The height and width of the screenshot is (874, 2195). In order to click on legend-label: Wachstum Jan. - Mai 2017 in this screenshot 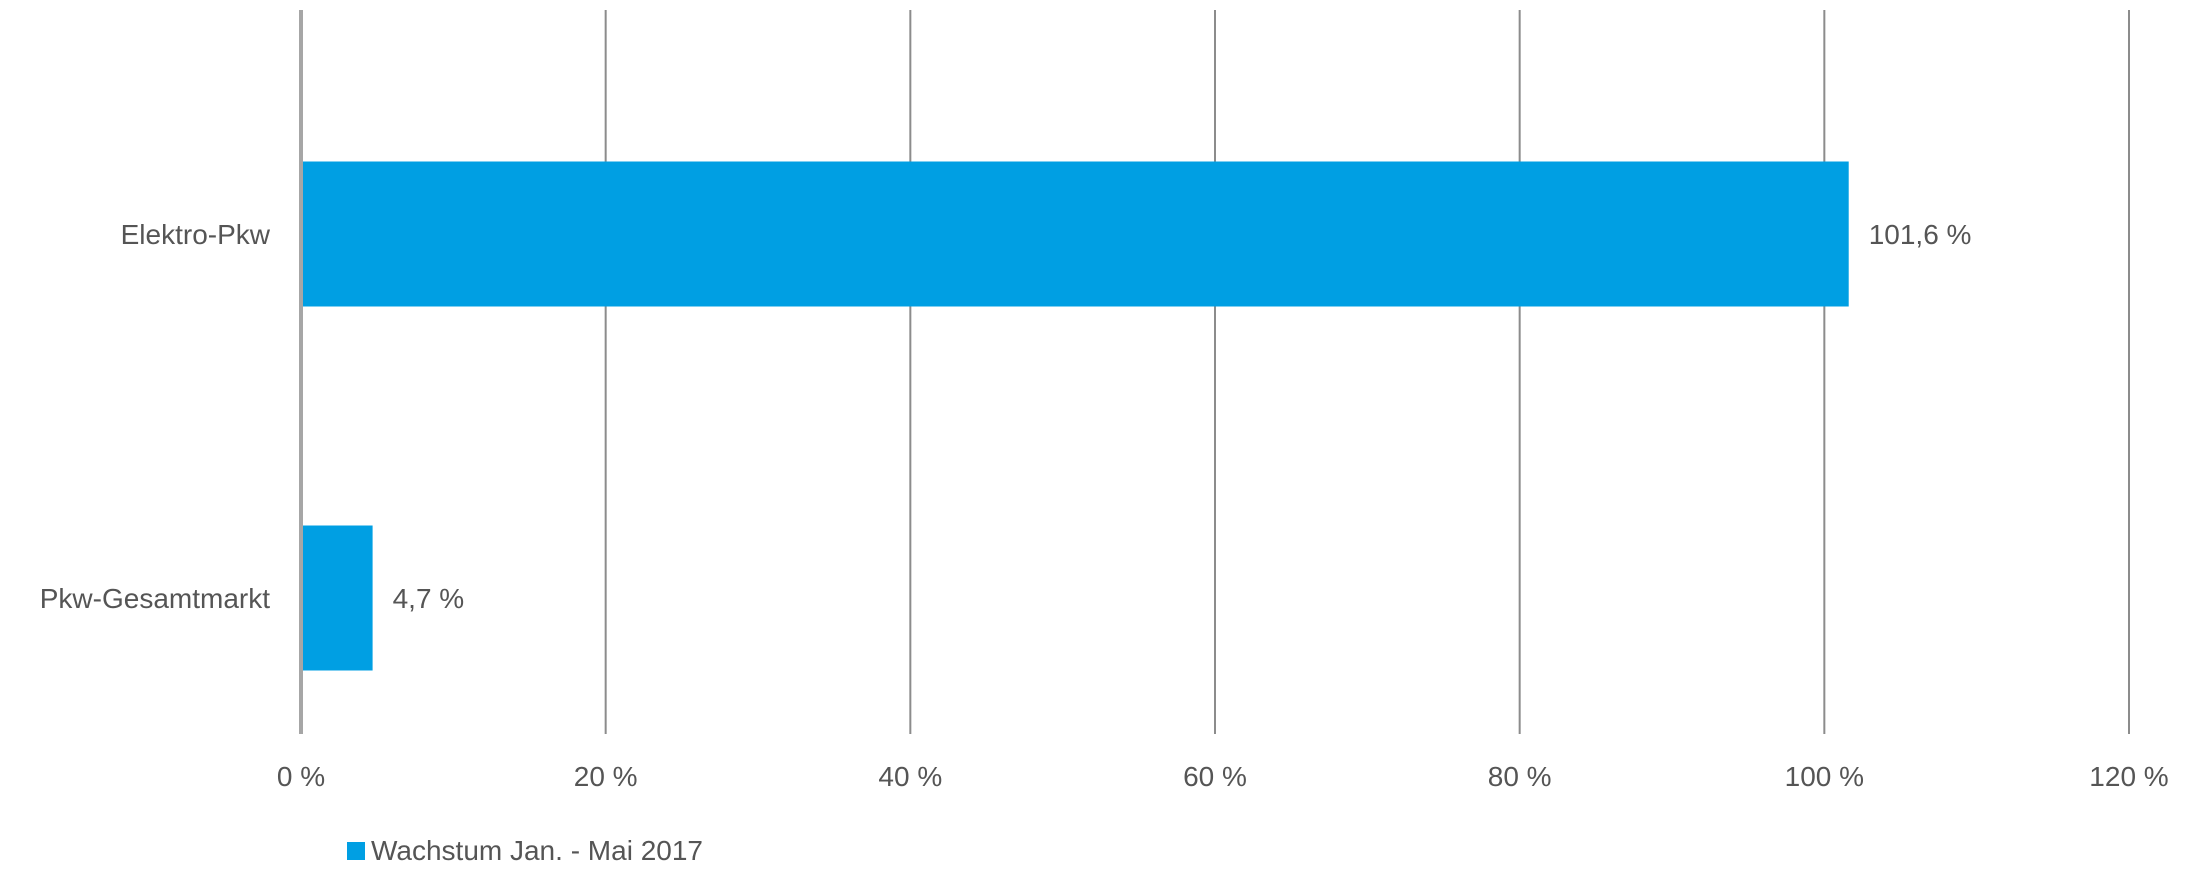, I will do `click(537, 850)`.